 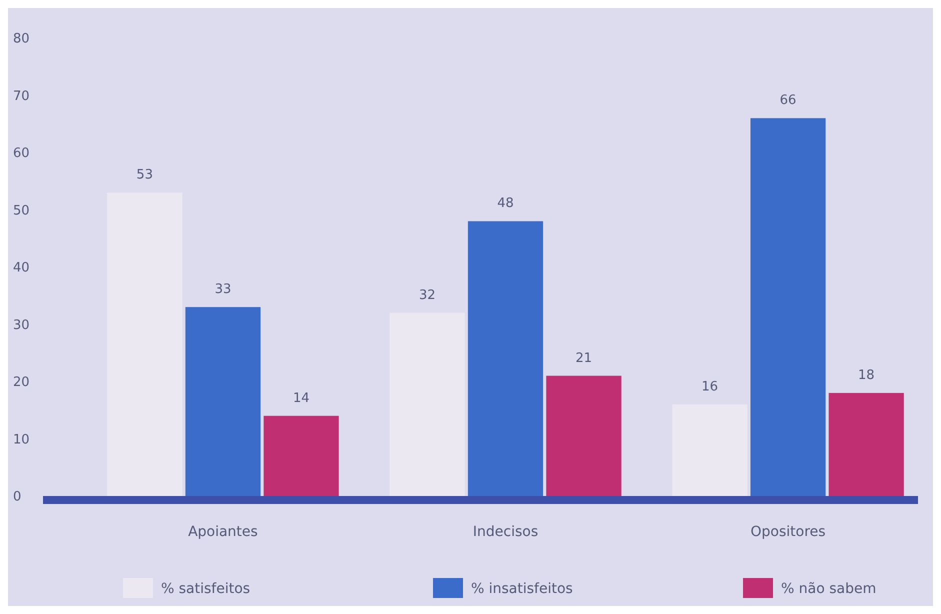 I want to click on data-label: 14, so click(x=301, y=398).